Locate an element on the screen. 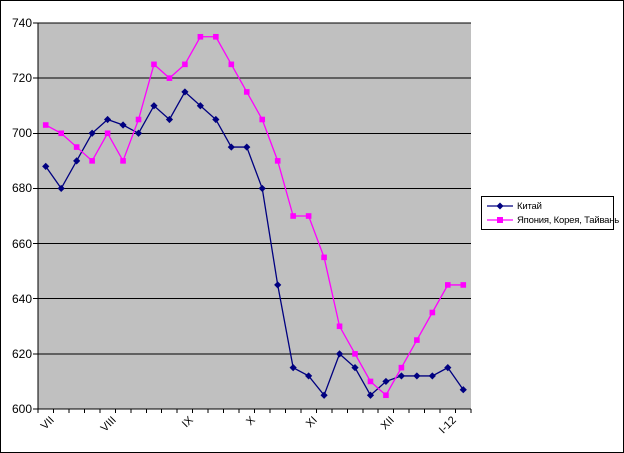 The height and width of the screenshot is (453, 624). legend-item-japan-korea-taiwan: Япония, Корея, Тайвань is located at coordinates (553, 220).